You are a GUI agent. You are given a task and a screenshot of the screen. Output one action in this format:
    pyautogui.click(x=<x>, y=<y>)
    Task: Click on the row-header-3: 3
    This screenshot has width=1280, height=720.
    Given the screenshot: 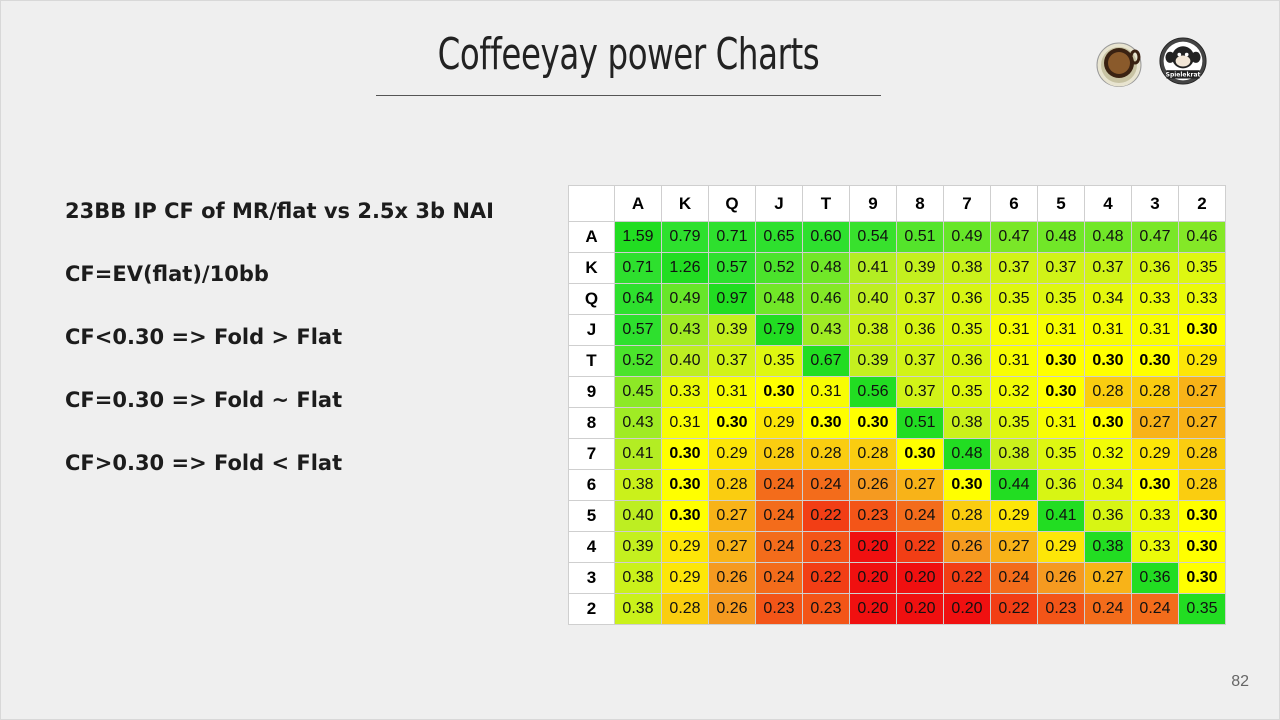 What is the action you would take?
    pyautogui.click(x=591, y=578)
    